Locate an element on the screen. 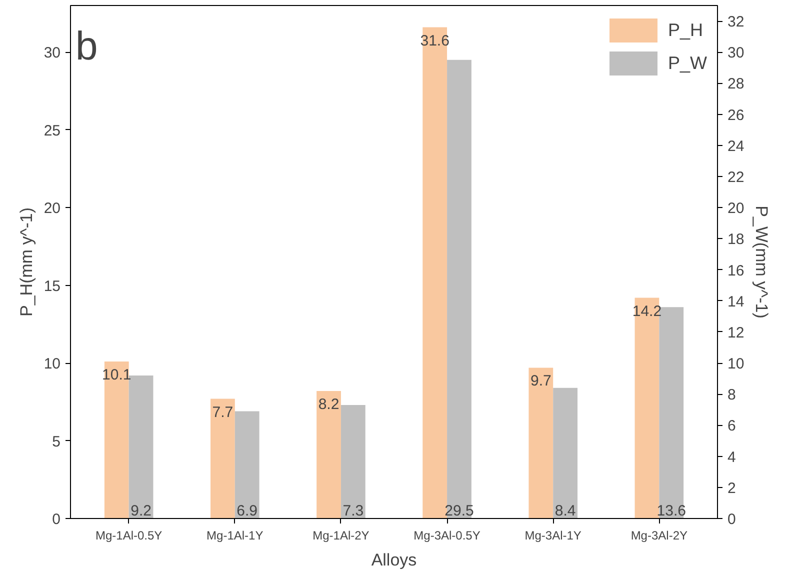 This screenshot has width=787, height=572. data-label: 9.7 is located at coordinates (541, 381).